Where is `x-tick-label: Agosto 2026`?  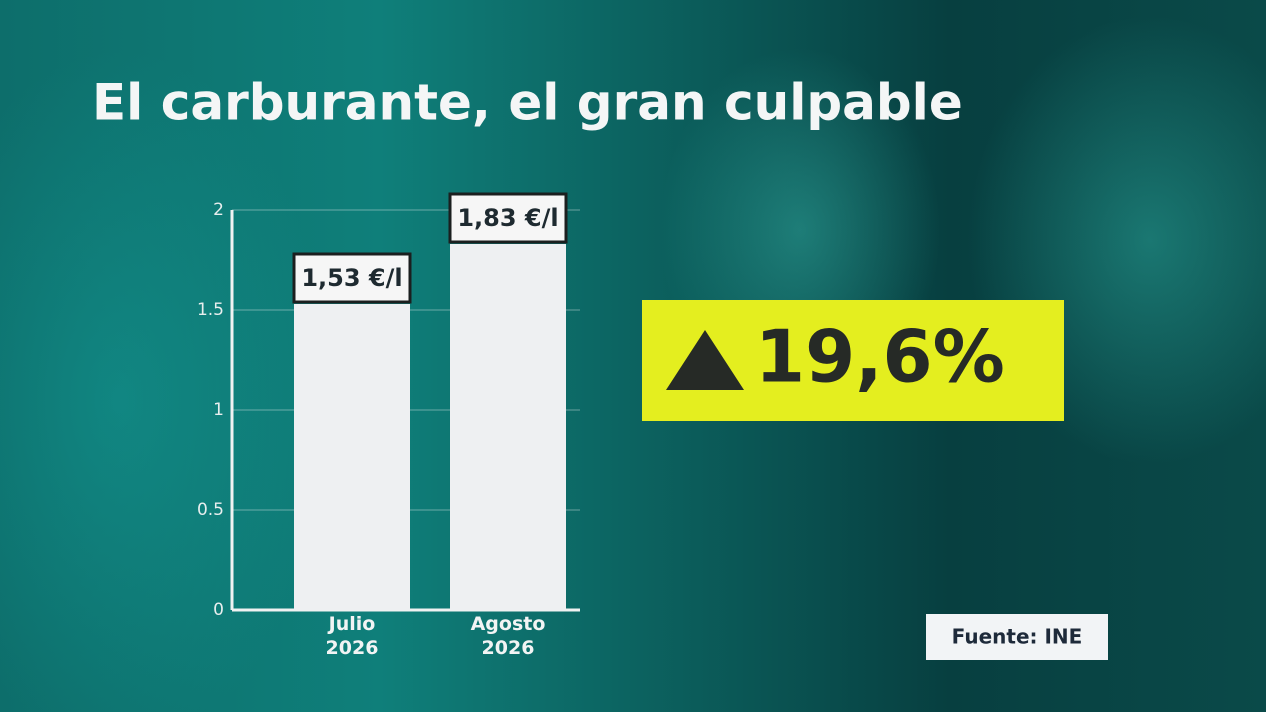 x-tick-label: Agosto 2026 is located at coordinates (508, 636).